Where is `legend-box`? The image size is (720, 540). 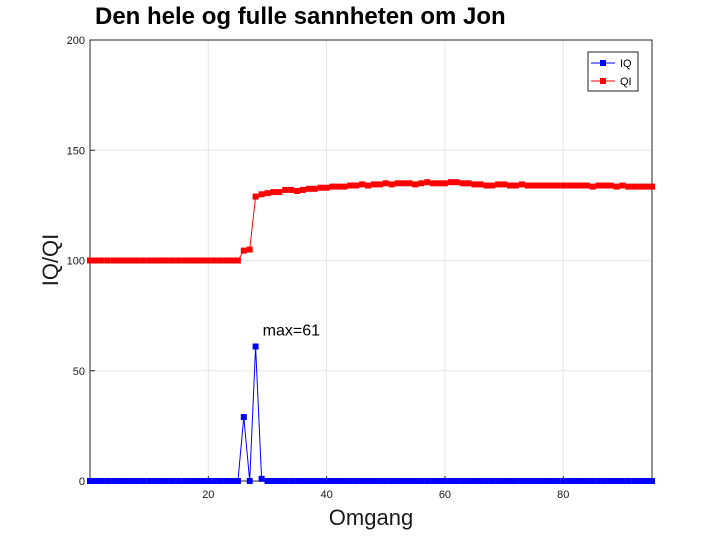 legend-box is located at coordinates (613, 71).